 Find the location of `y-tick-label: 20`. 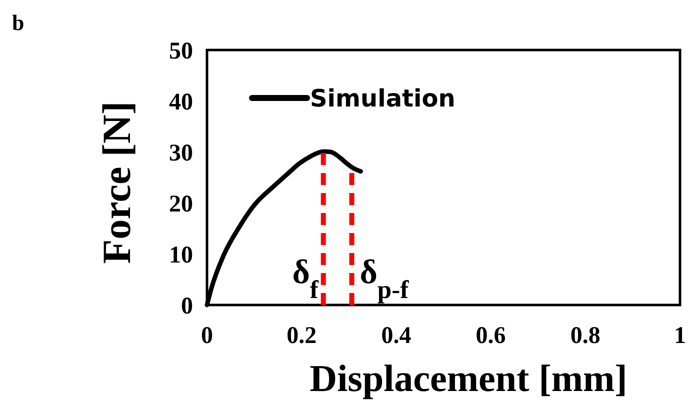

y-tick-label: 20 is located at coordinates (181, 204).